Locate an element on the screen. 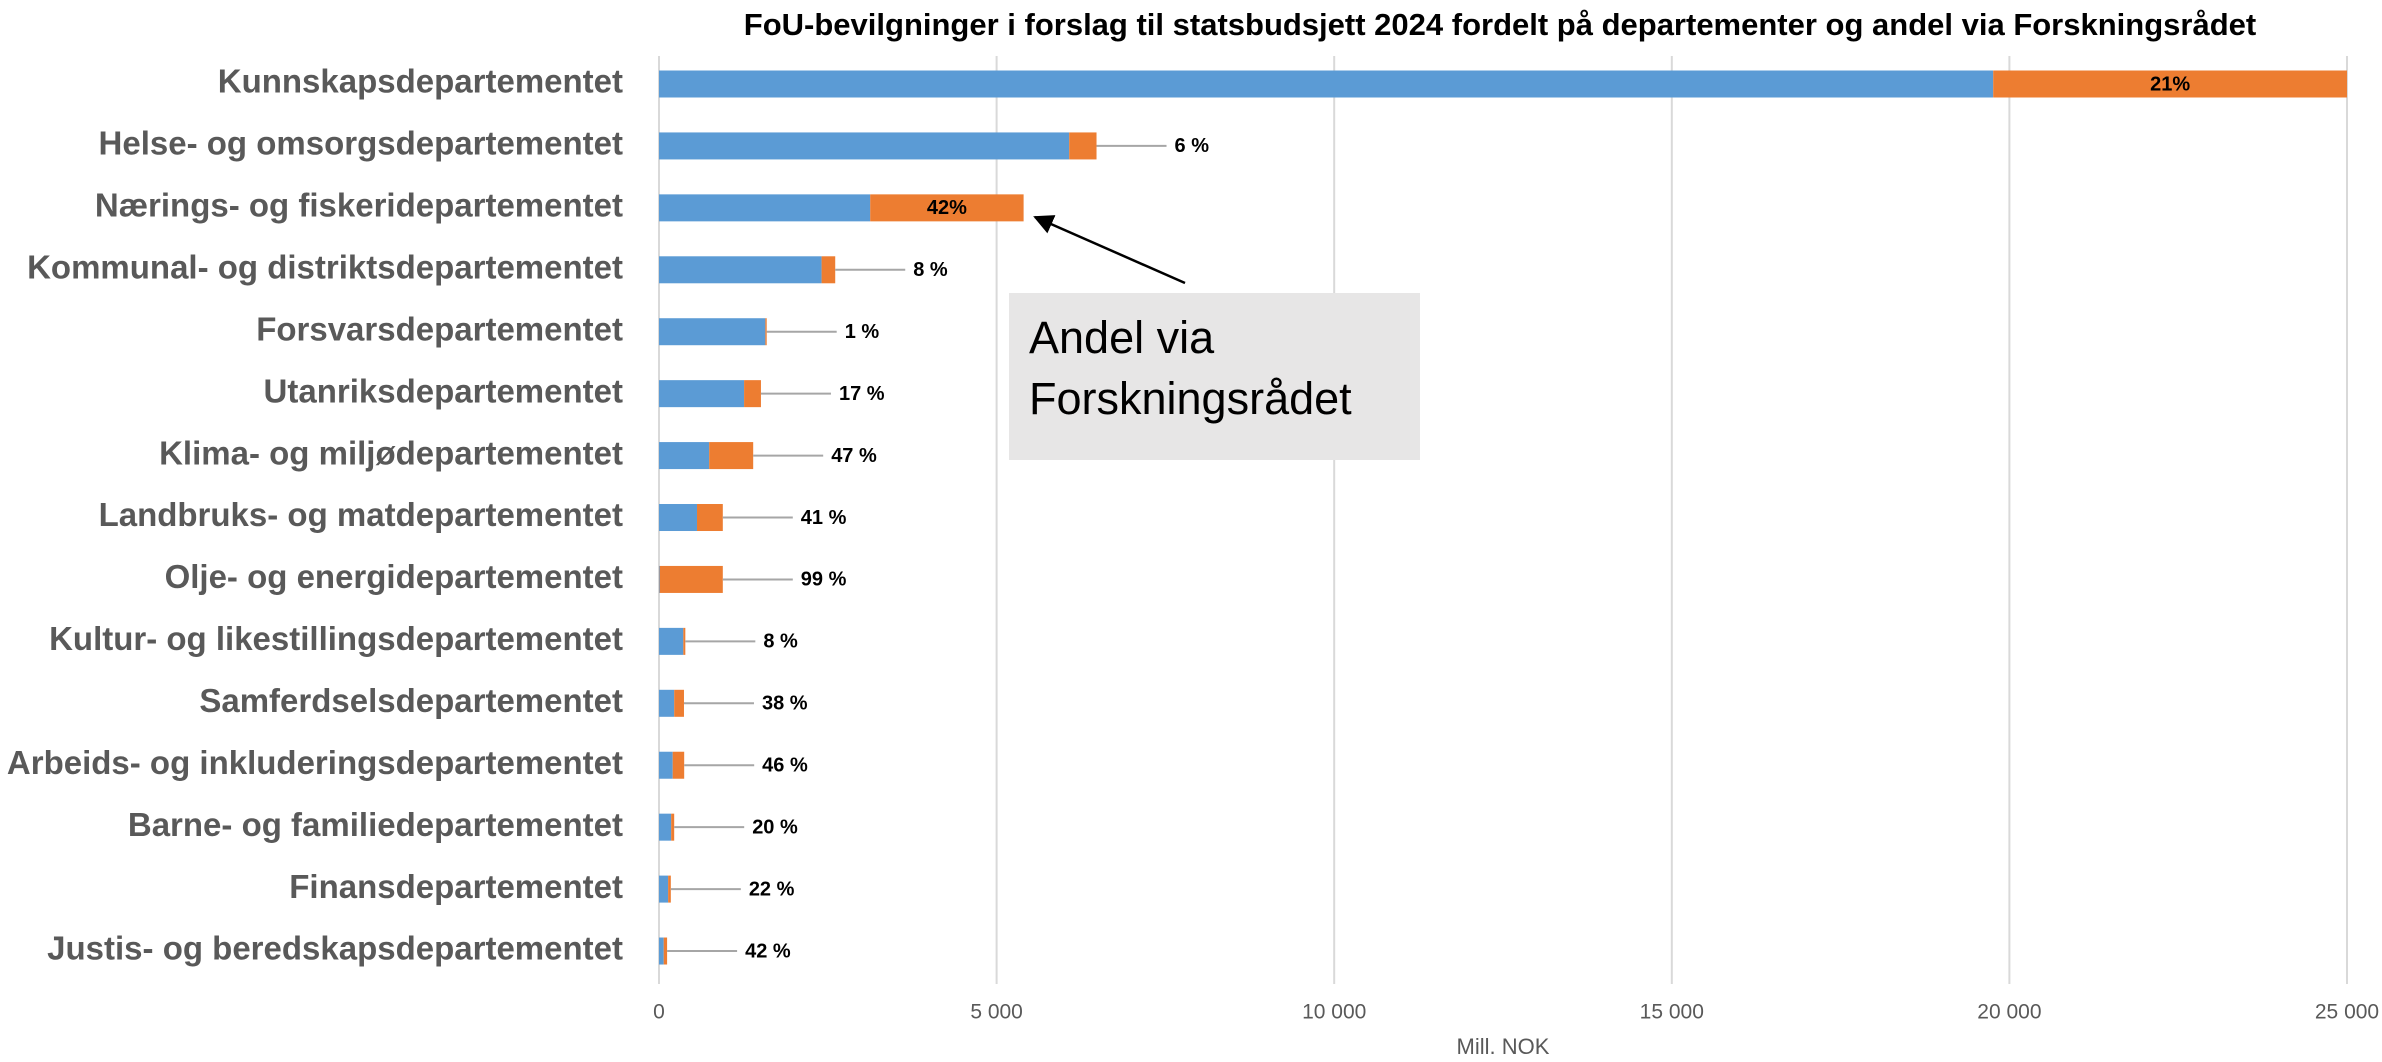 This screenshot has width=2382, height=1062. percent-label: 22 % is located at coordinates (772, 889).